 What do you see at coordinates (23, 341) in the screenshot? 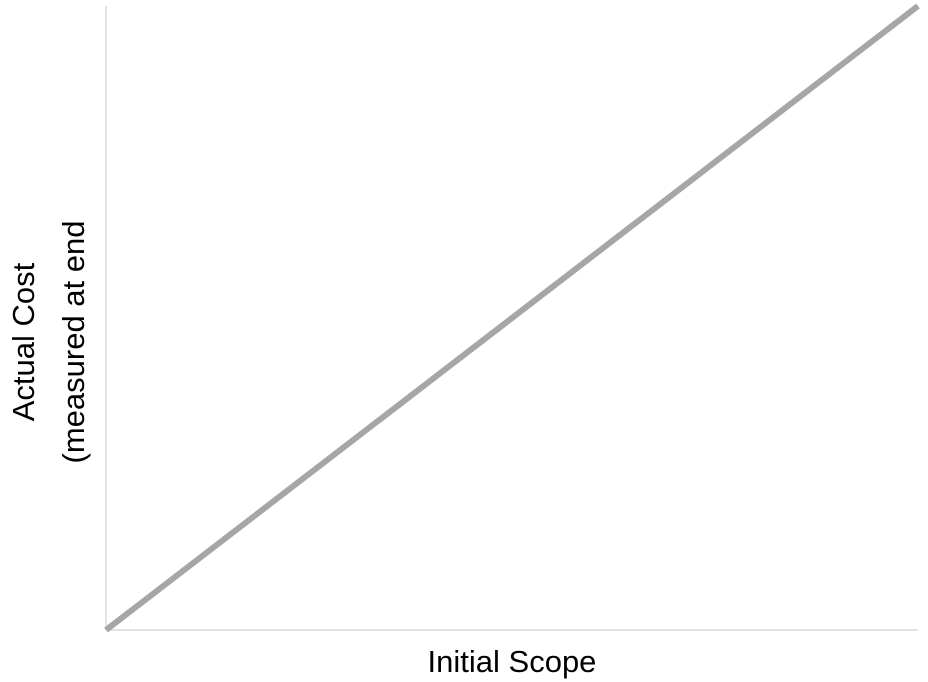
I see `y-axis-title-line-1: Actual Cost` at bounding box center [23, 341].